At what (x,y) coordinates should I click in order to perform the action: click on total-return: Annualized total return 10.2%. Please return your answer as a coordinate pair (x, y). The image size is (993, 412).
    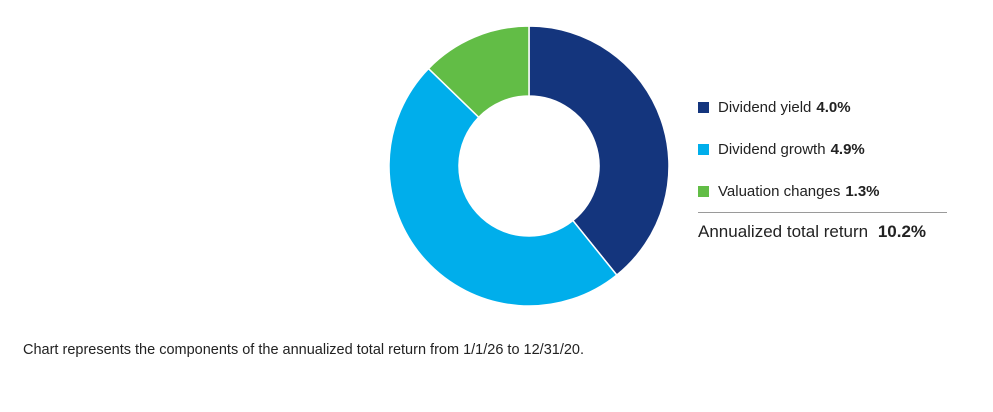
    Looking at the image, I should click on (812, 232).